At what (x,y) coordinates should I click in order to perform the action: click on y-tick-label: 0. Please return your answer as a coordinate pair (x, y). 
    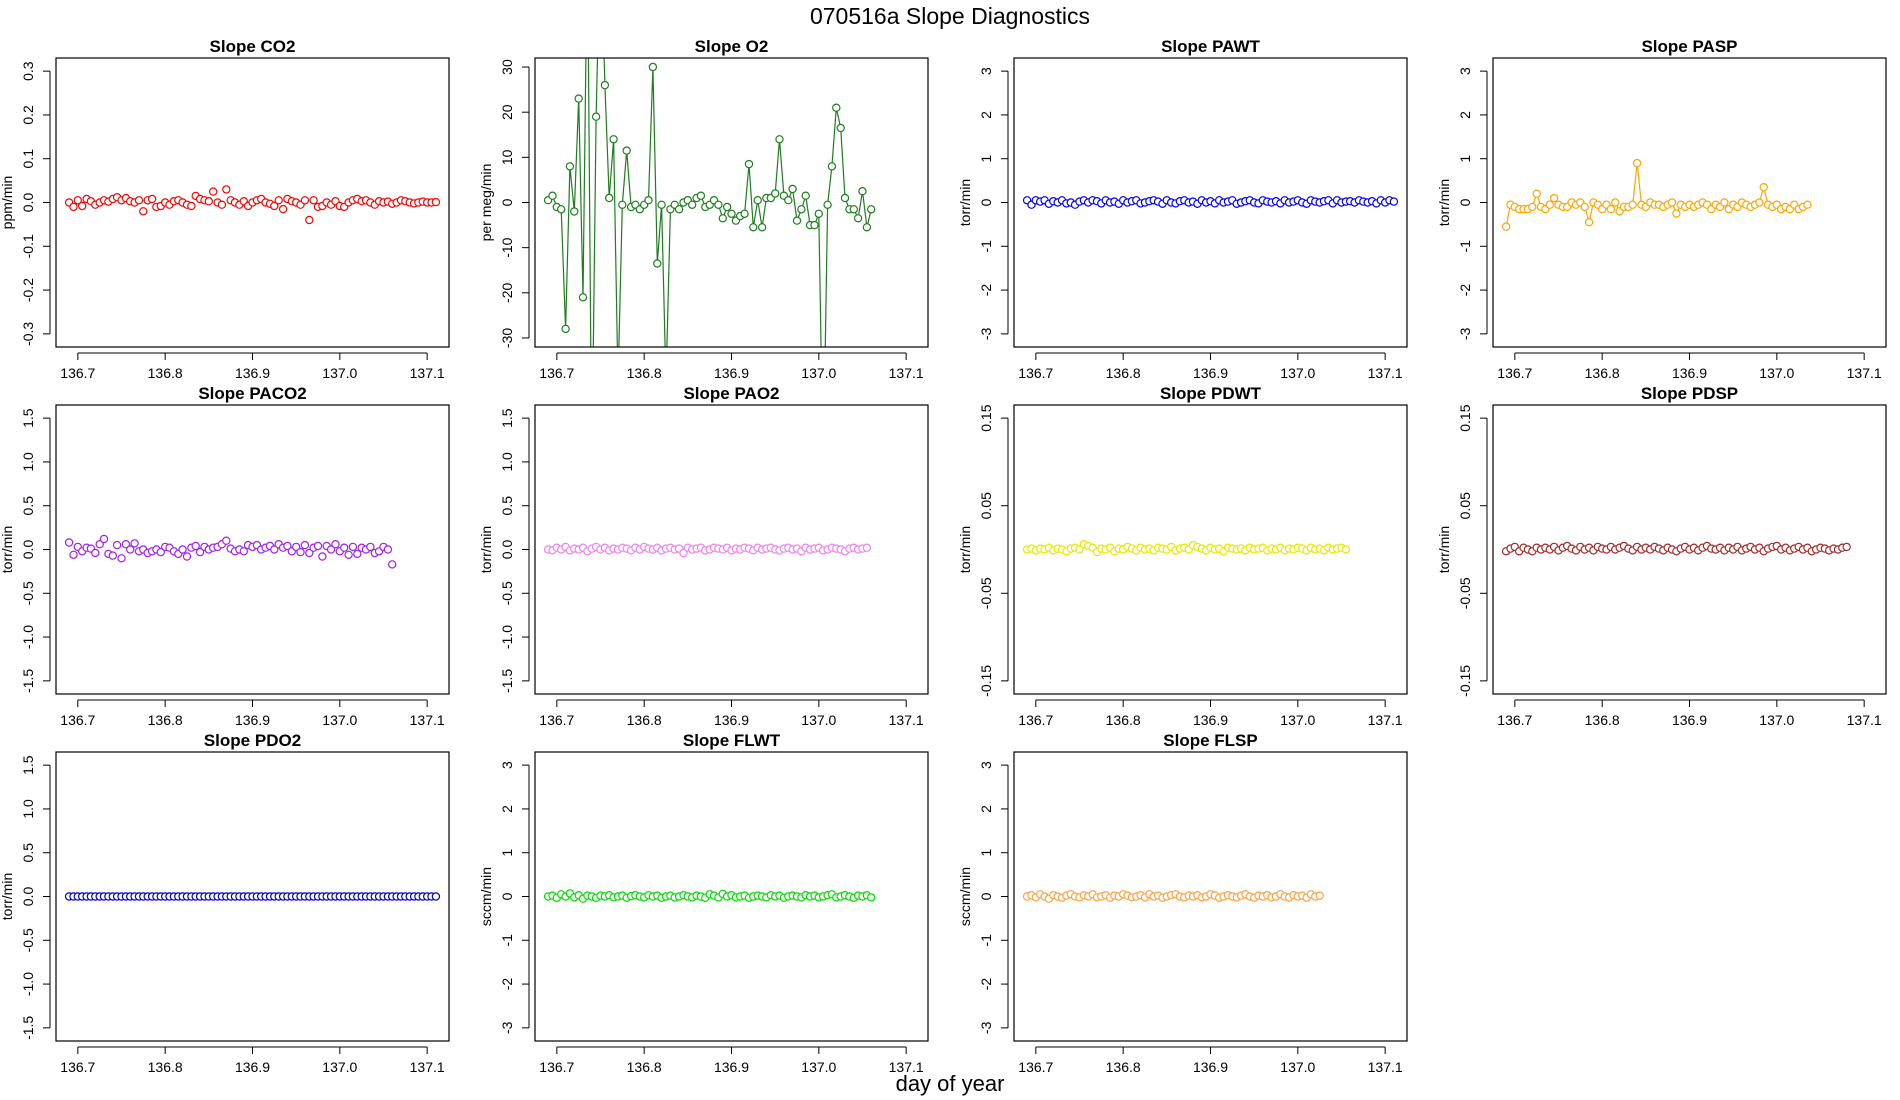
    Looking at the image, I should click on (507, 202).